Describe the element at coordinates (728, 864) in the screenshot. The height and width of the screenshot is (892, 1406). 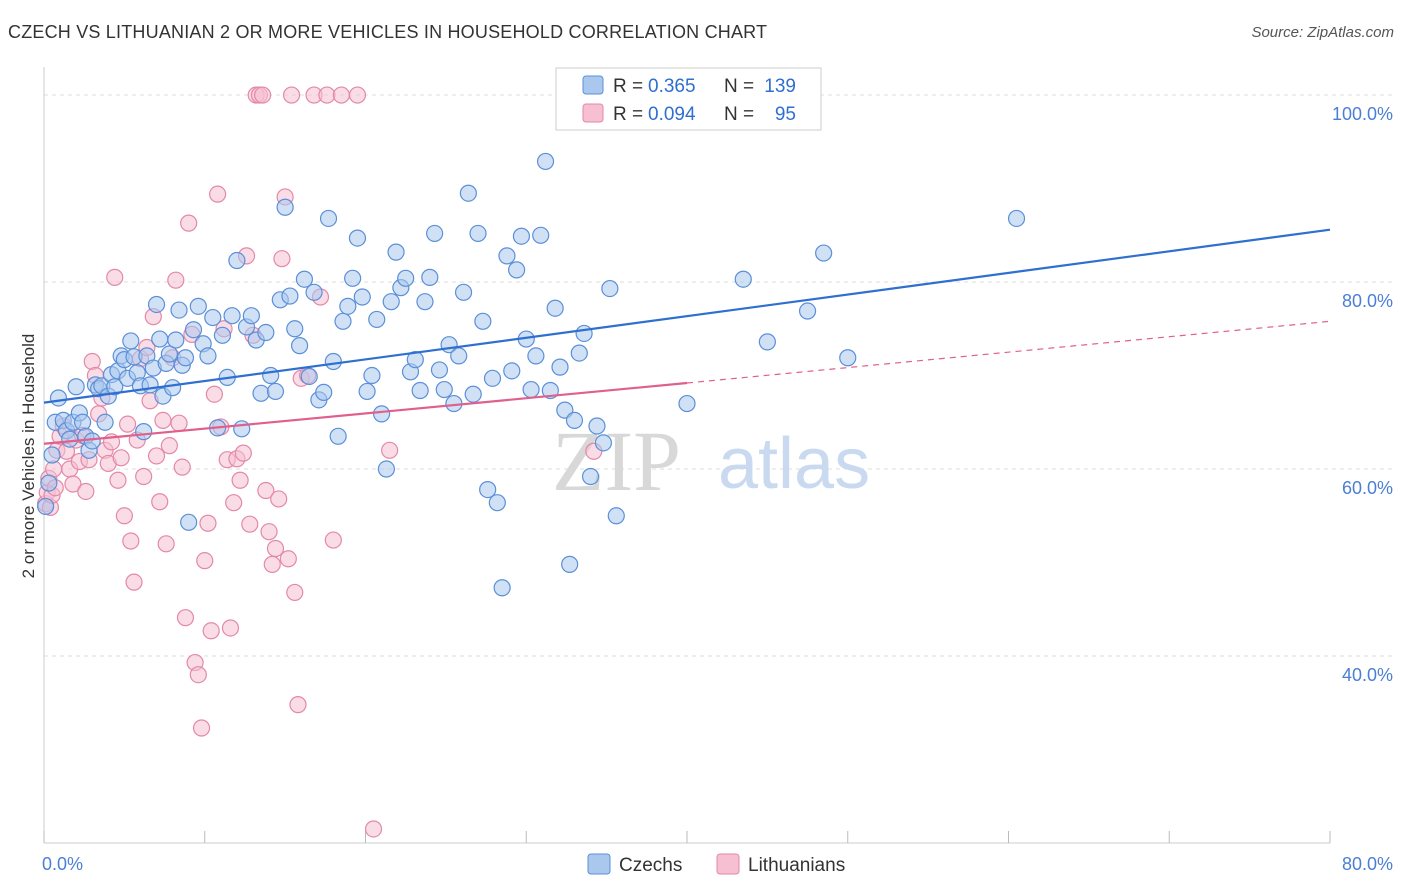
I see `bottom-legend-swatch-lithuanians` at that location.